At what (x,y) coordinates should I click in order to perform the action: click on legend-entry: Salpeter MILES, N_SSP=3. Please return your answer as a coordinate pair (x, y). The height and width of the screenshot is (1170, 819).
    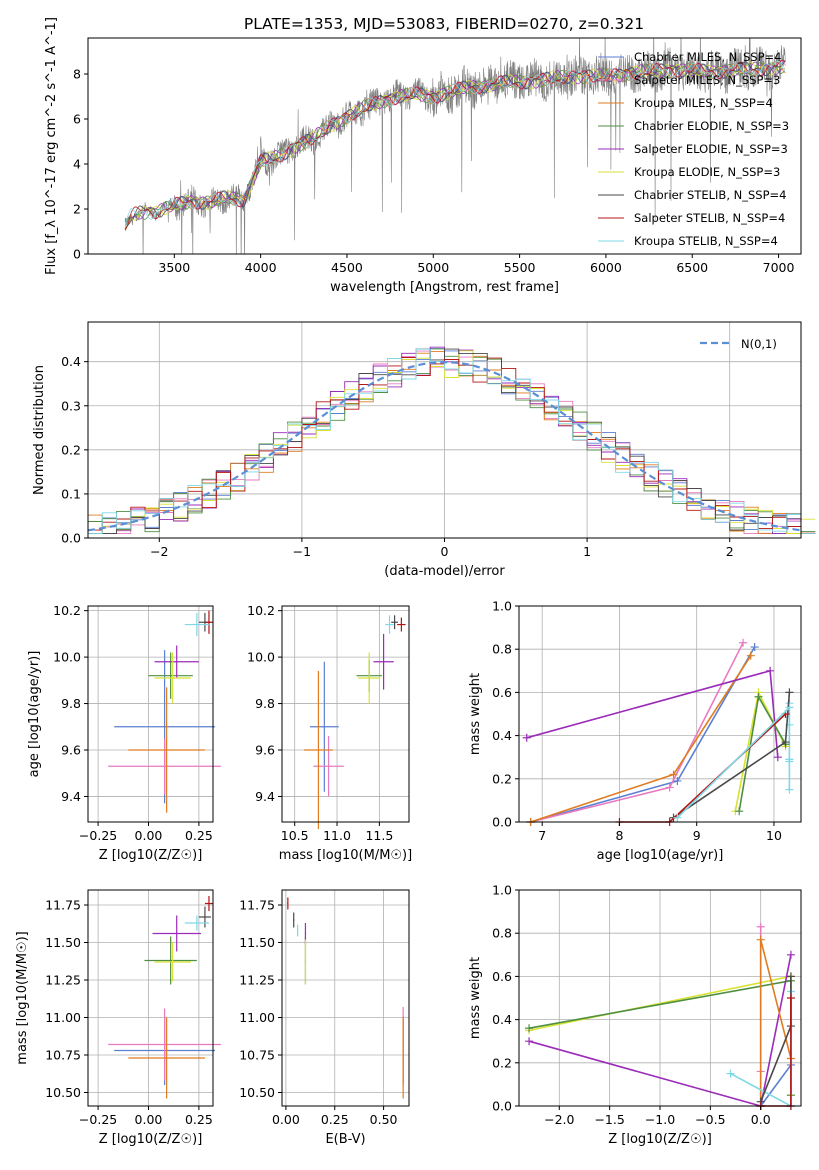
    Looking at the image, I should click on (707, 80).